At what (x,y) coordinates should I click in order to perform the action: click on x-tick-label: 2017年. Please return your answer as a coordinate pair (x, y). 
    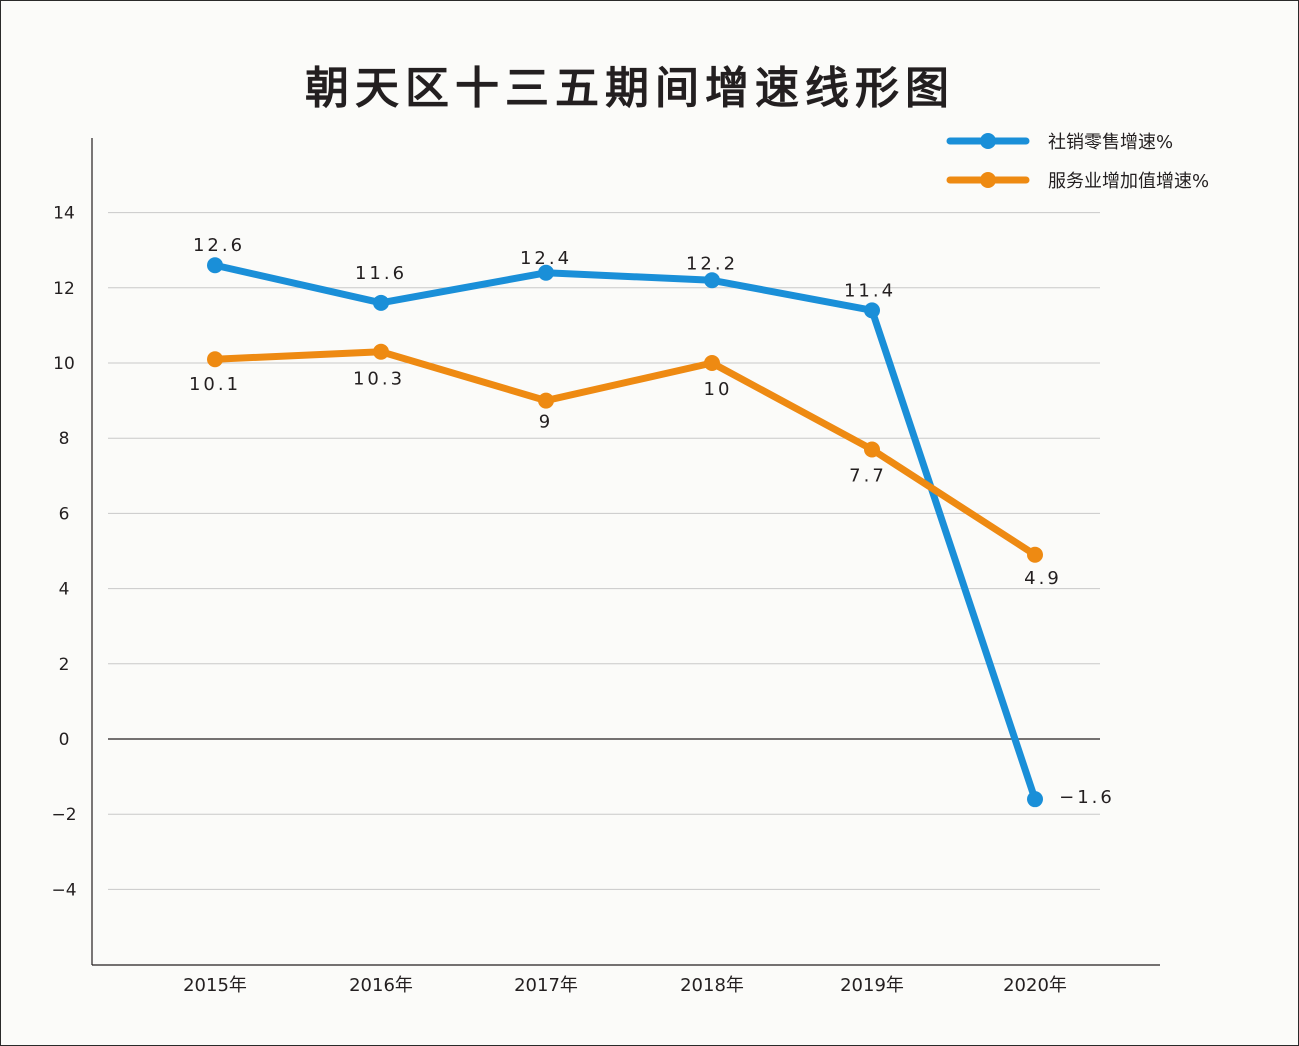
    Looking at the image, I should click on (546, 985).